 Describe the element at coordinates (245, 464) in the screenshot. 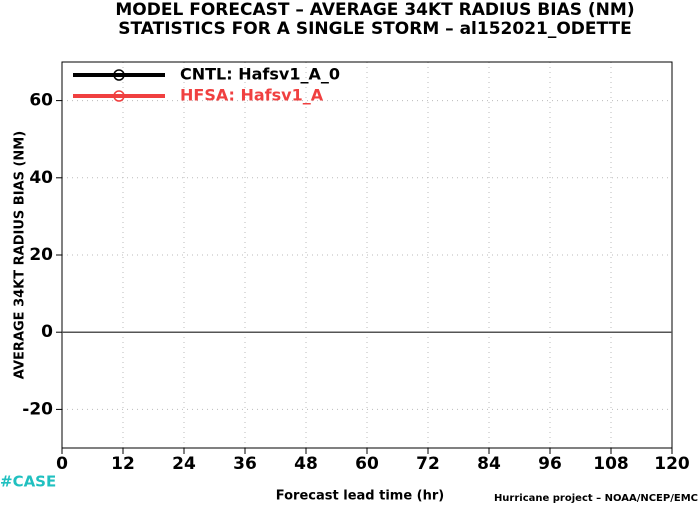

I see `x-tick-label: 36` at that location.